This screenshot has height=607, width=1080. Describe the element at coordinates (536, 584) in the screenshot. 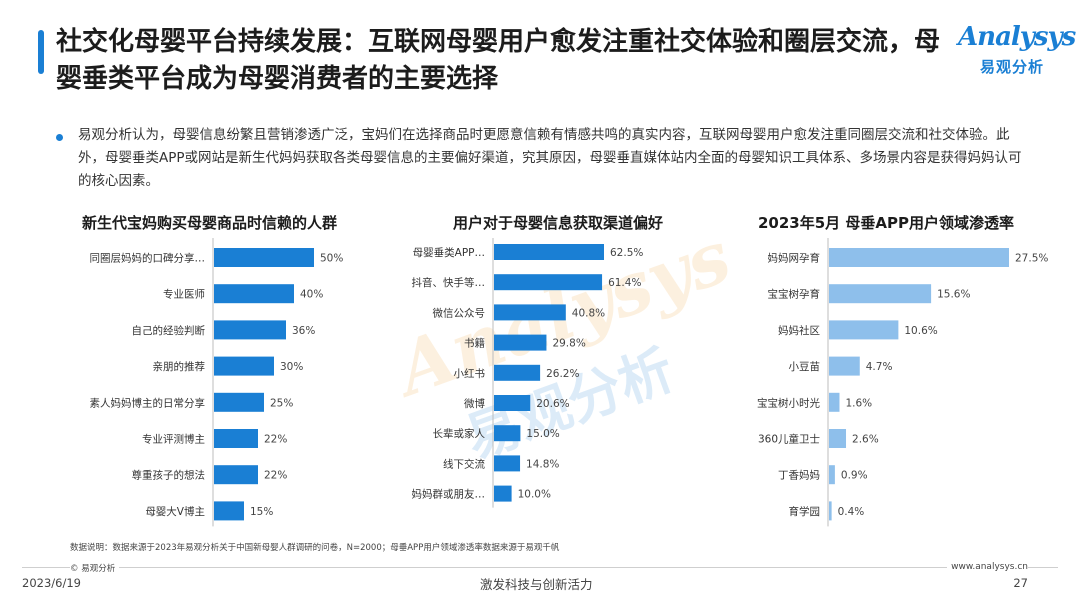

I see `footer-slogan: 激发科技与创新活力` at that location.